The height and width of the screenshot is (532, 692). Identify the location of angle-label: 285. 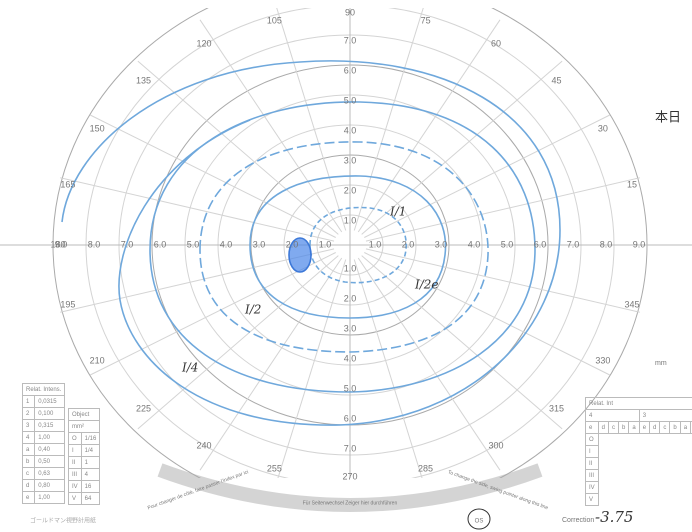
(425, 468).